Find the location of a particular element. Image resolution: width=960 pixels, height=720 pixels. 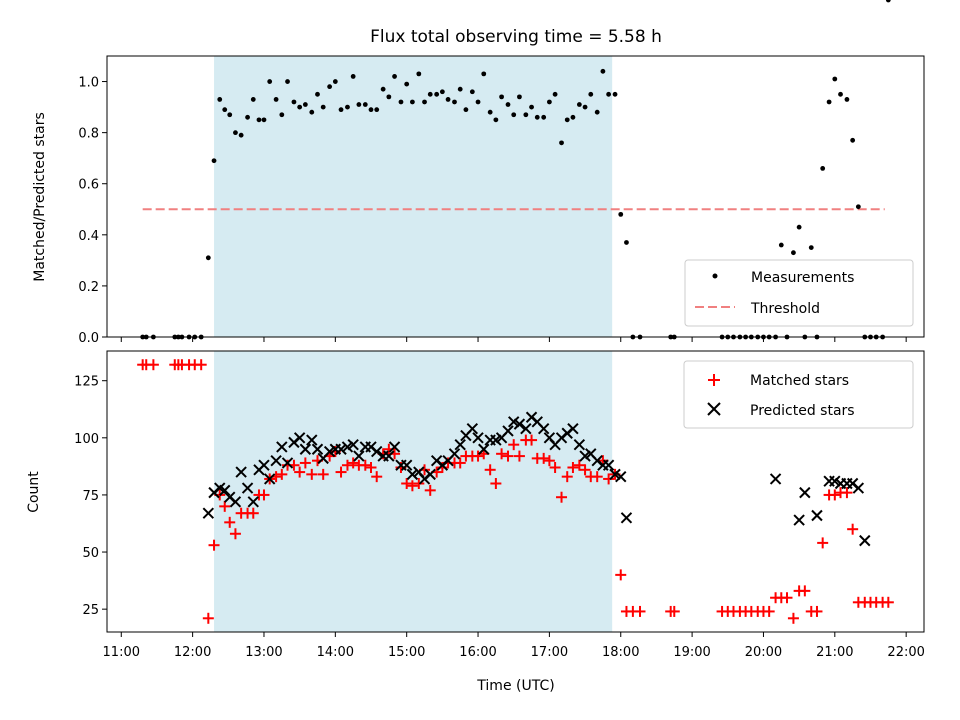

x-tick-label: 16:00 is located at coordinates (477, 652).